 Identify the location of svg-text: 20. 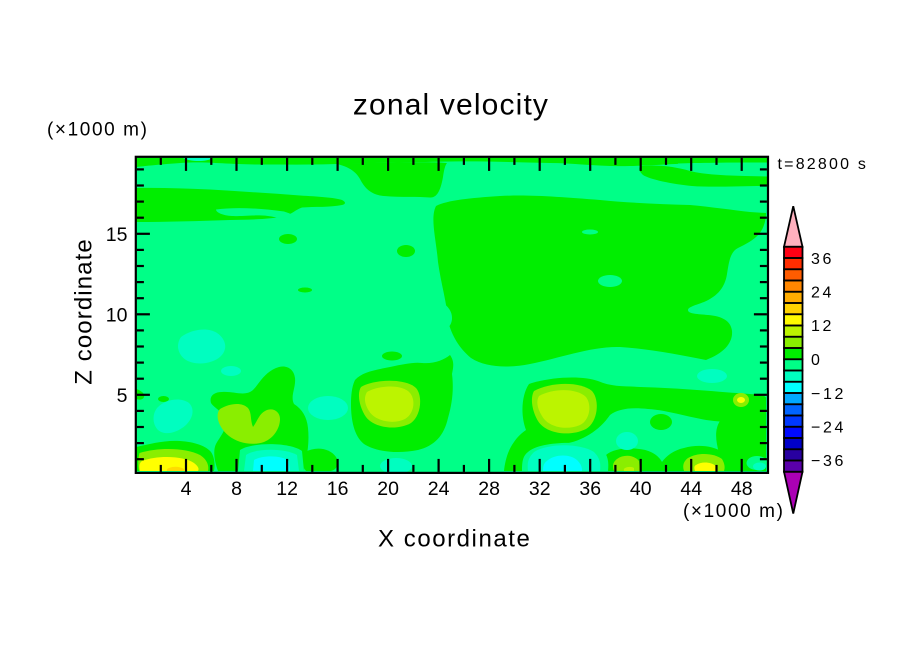
(388, 489).